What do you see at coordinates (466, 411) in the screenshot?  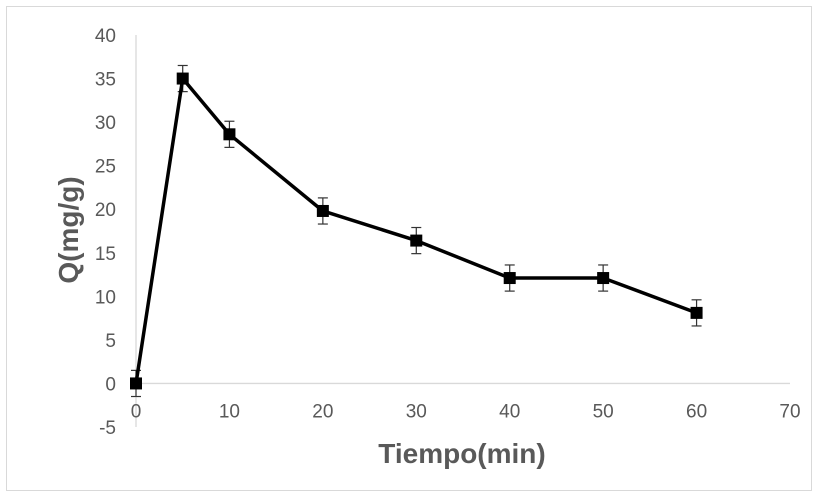 I see `x-tick-labels: 0 10 20 30 40 50 60 70` at bounding box center [466, 411].